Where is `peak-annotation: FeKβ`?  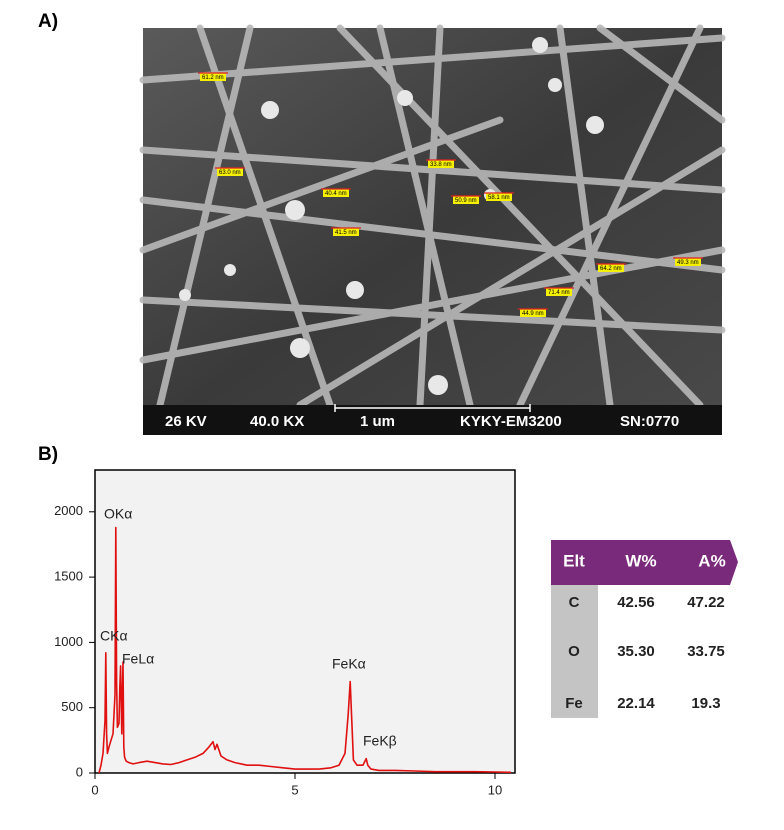 peak-annotation: FeKβ is located at coordinates (380, 741).